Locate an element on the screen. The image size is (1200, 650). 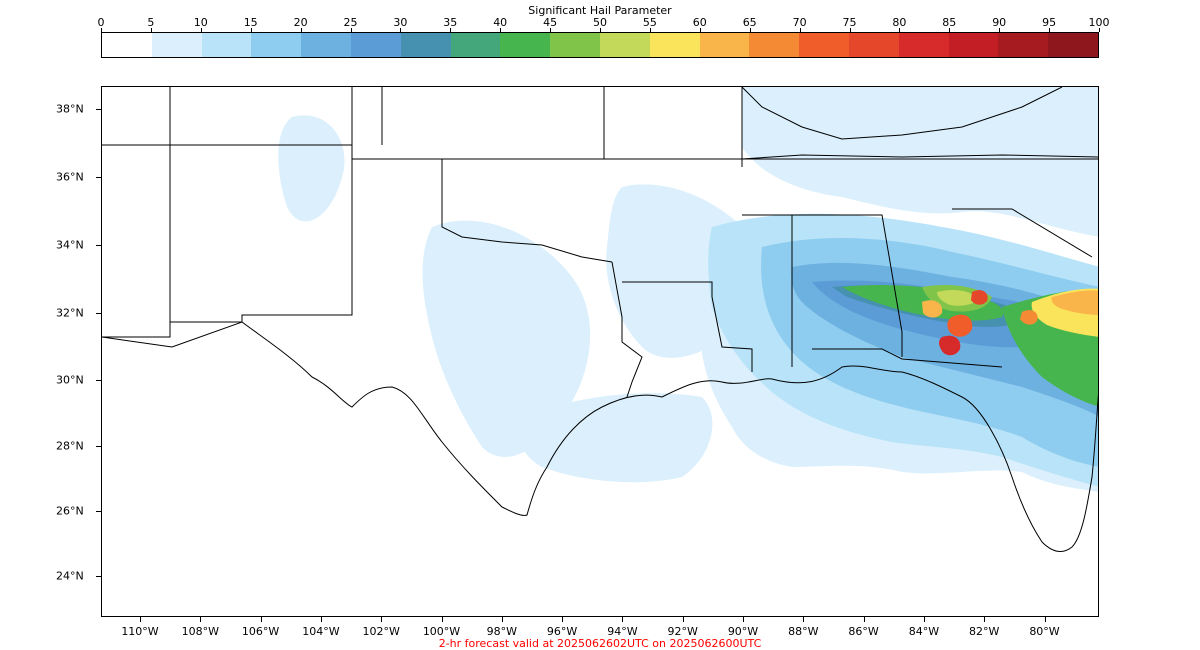
colorbar-tick-label: 35 is located at coordinates (450, 22).